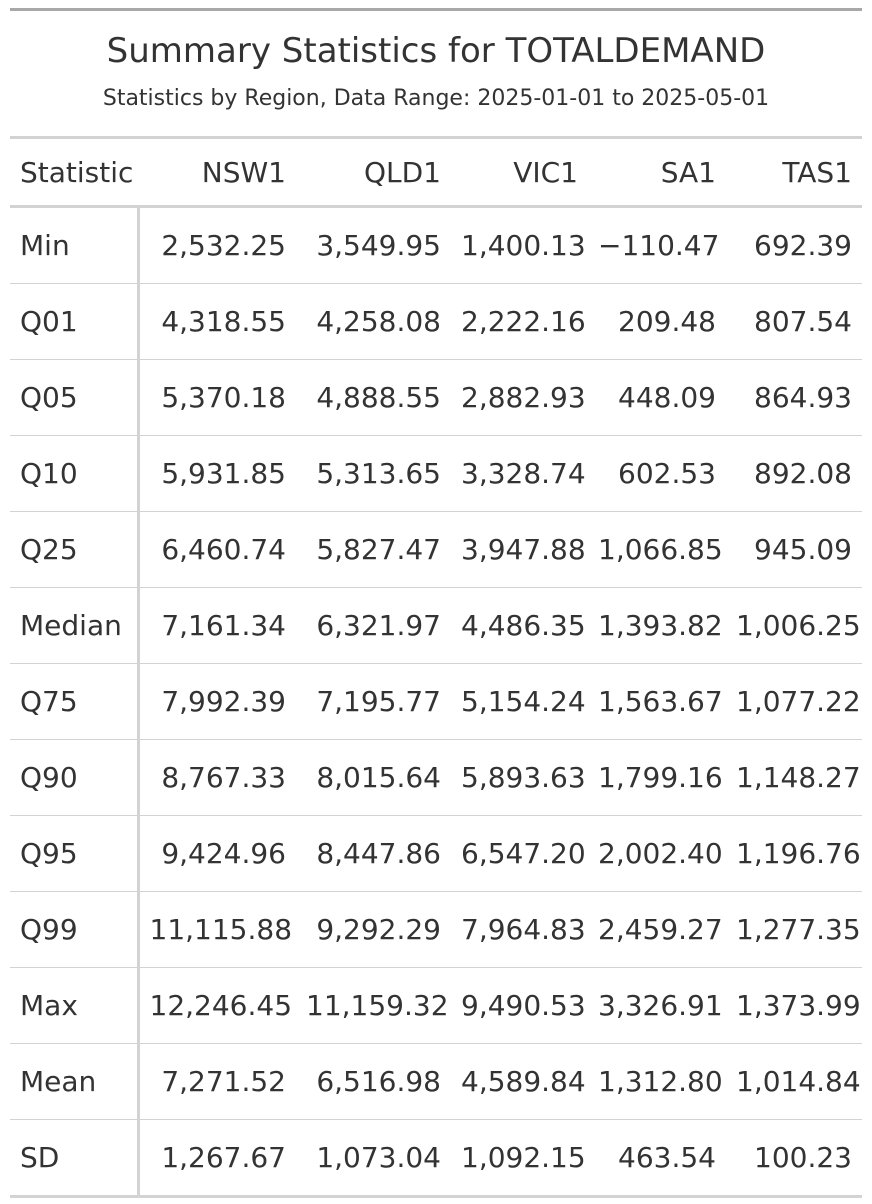 The width and height of the screenshot is (872, 1204). I want to click on cell-qld1: 1,073.04, so click(378, 1157).